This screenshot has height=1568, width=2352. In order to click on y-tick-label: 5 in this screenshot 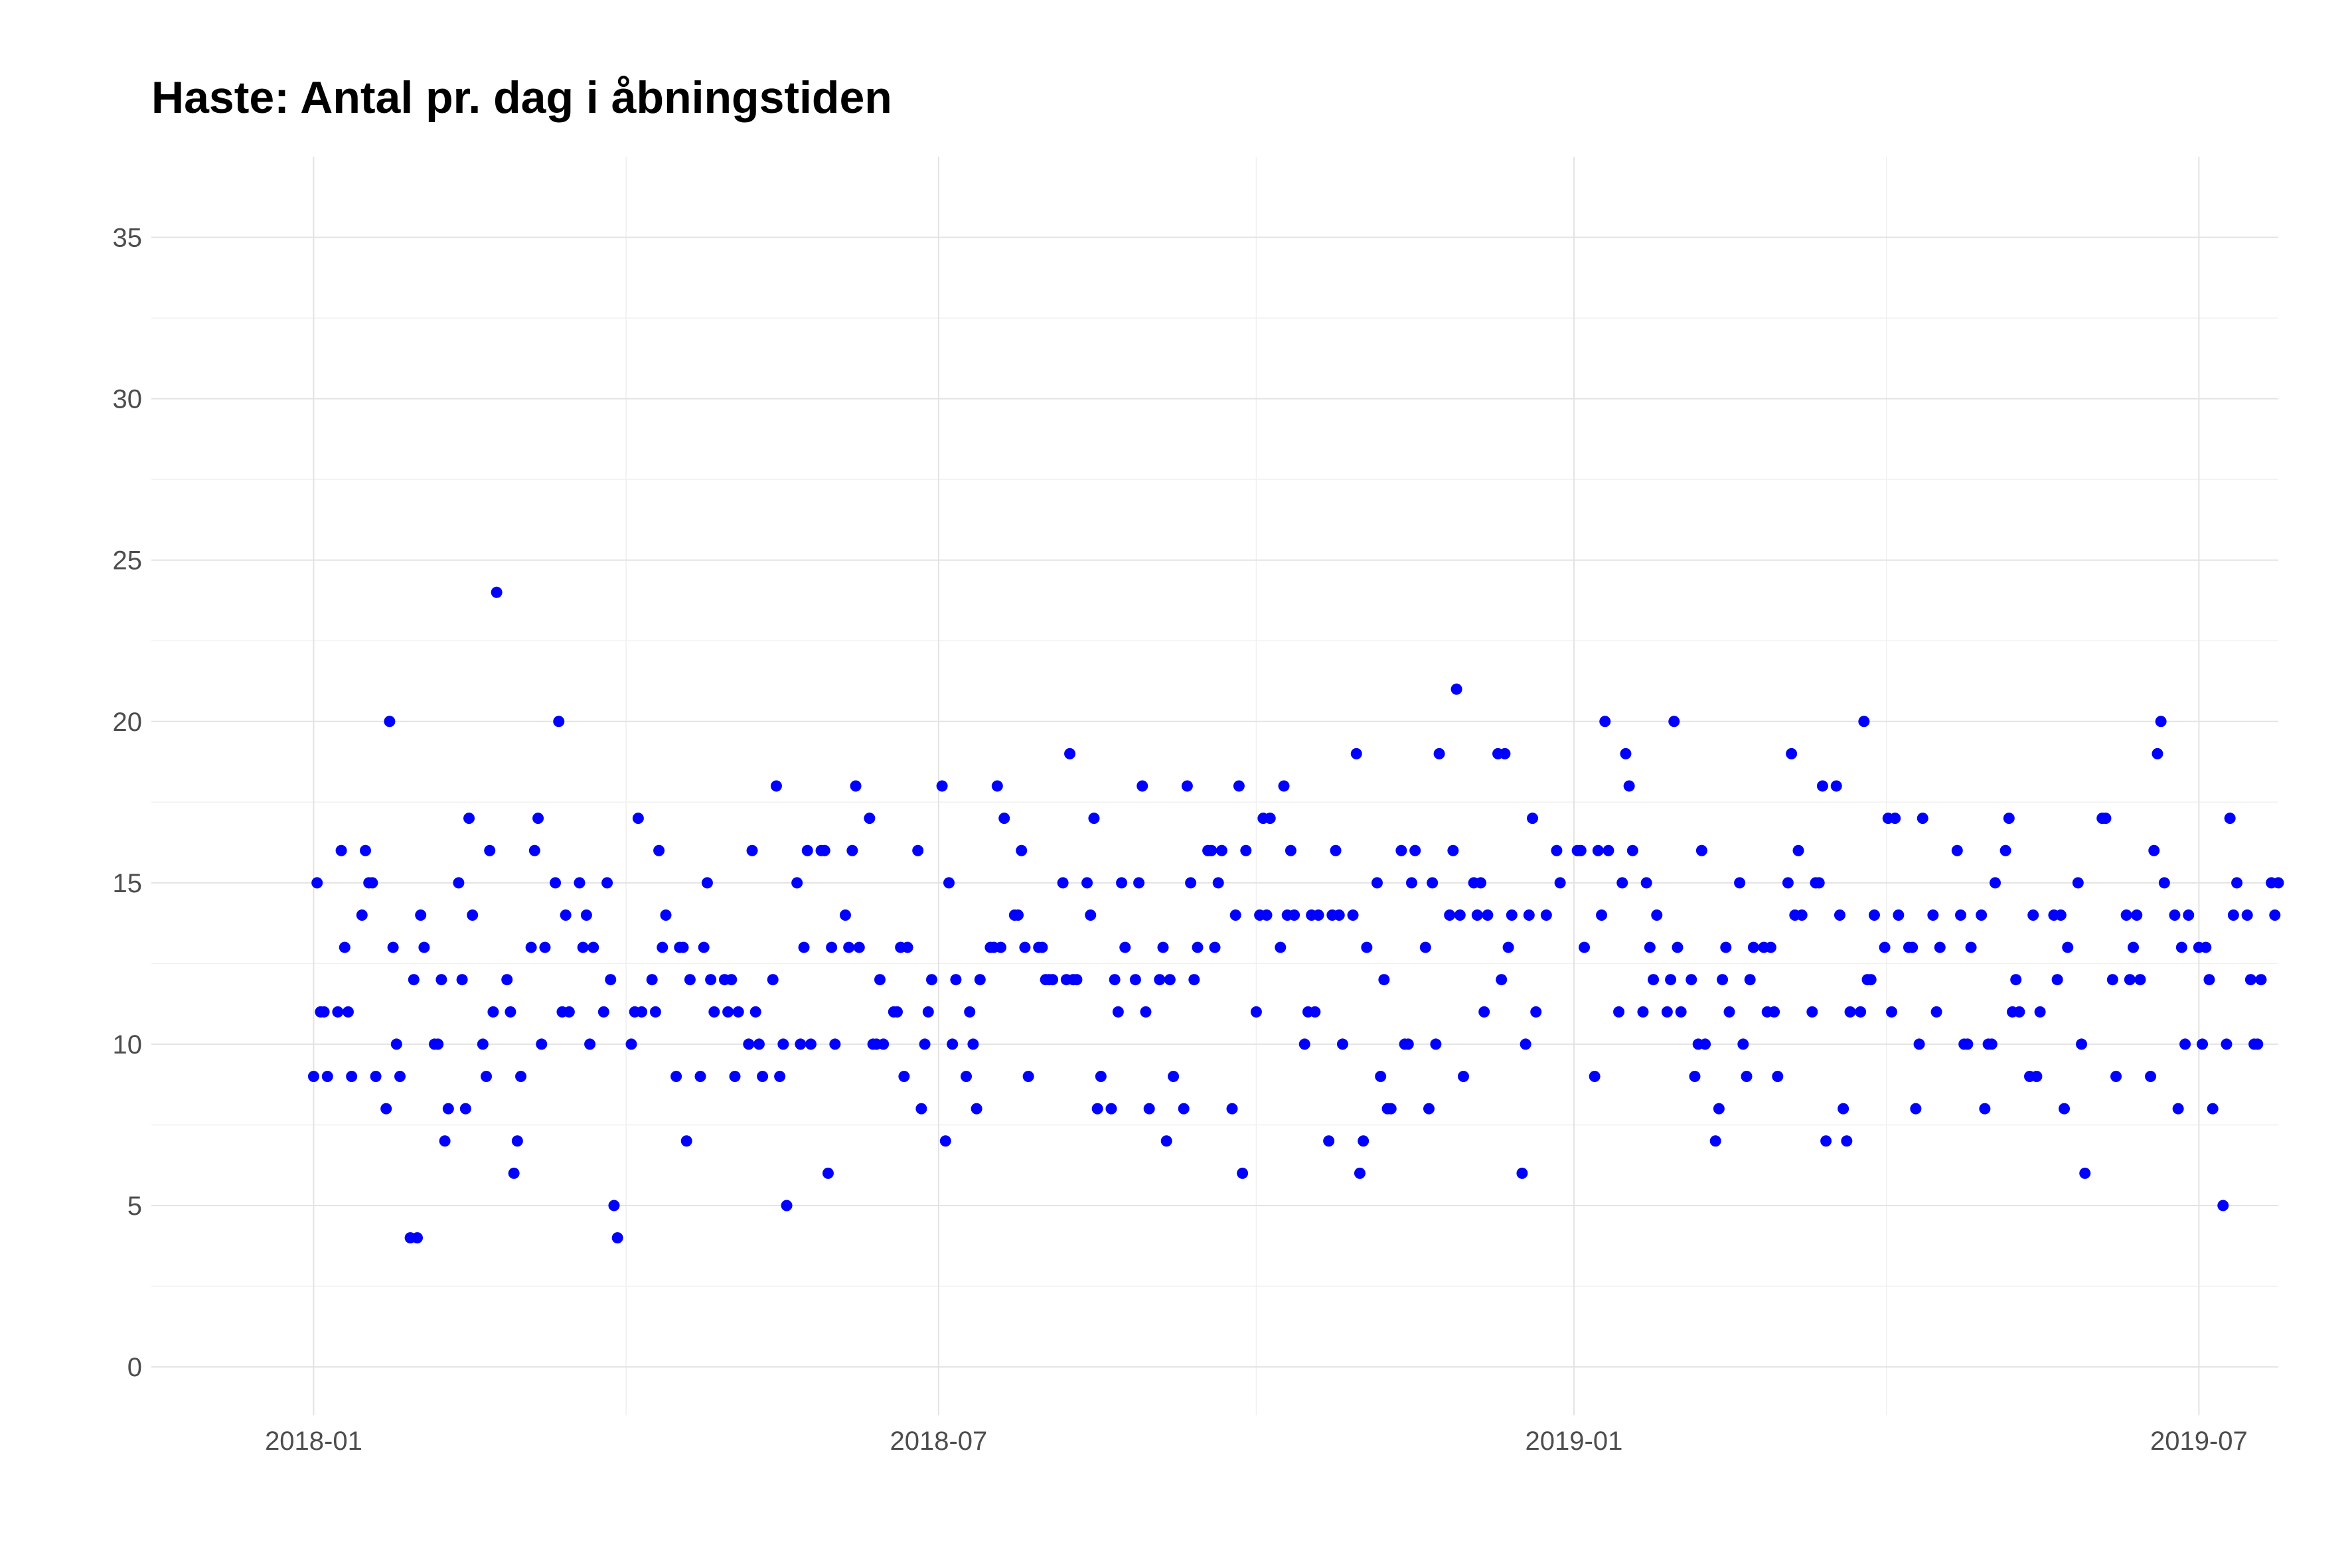, I will do `click(134, 1207)`.